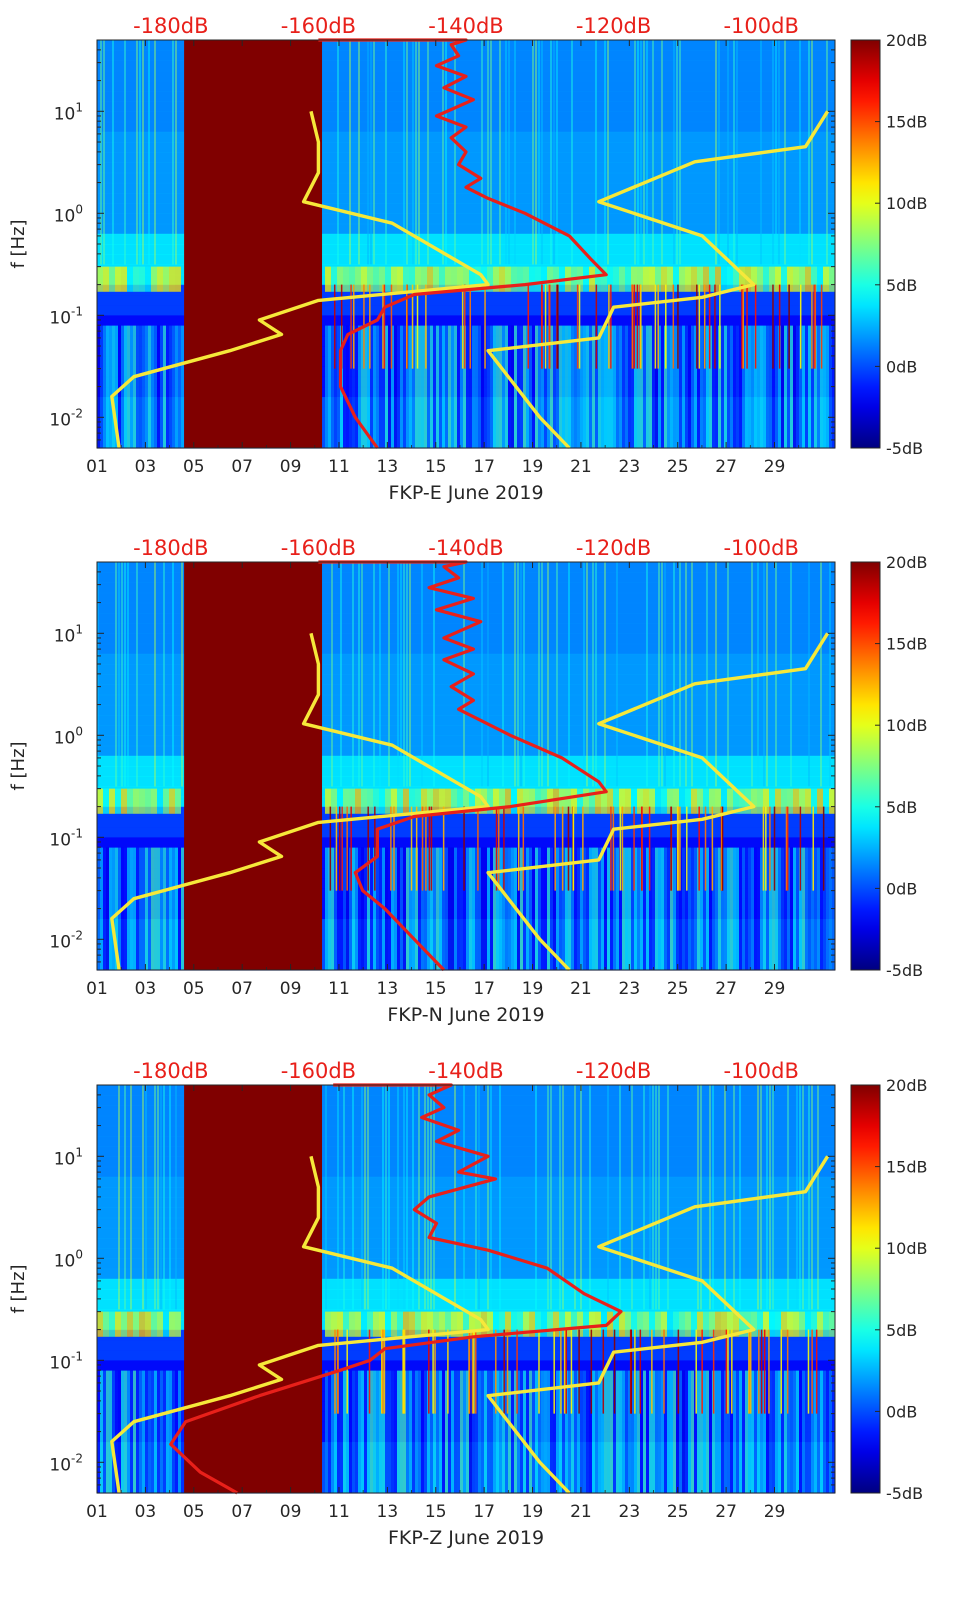 The image size is (962, 1599). What do you see at coordinates (466, 1538) in the screenshot?
I see `x-axis-title: FKP-Z June 2019` at bounding box center [466, 1538].